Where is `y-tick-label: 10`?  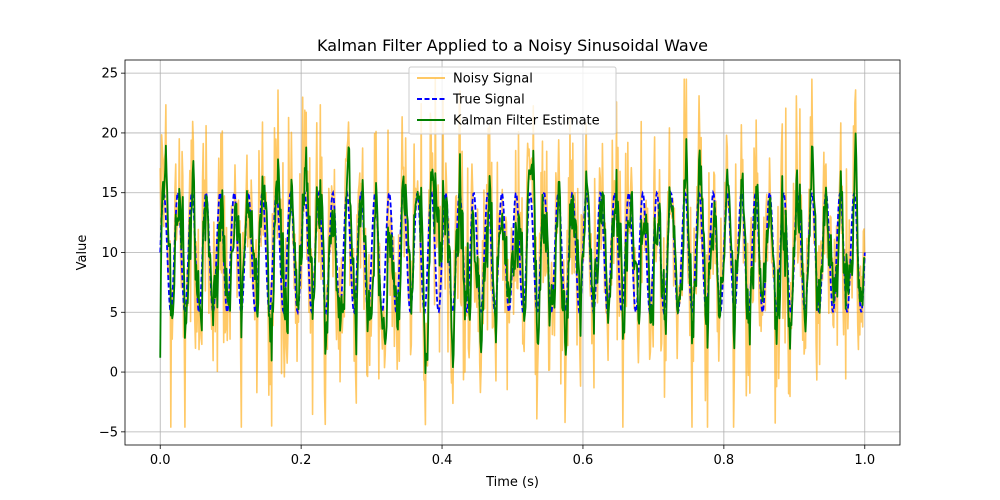
y-tick-label: 10 is located at coordinates (109, 253).